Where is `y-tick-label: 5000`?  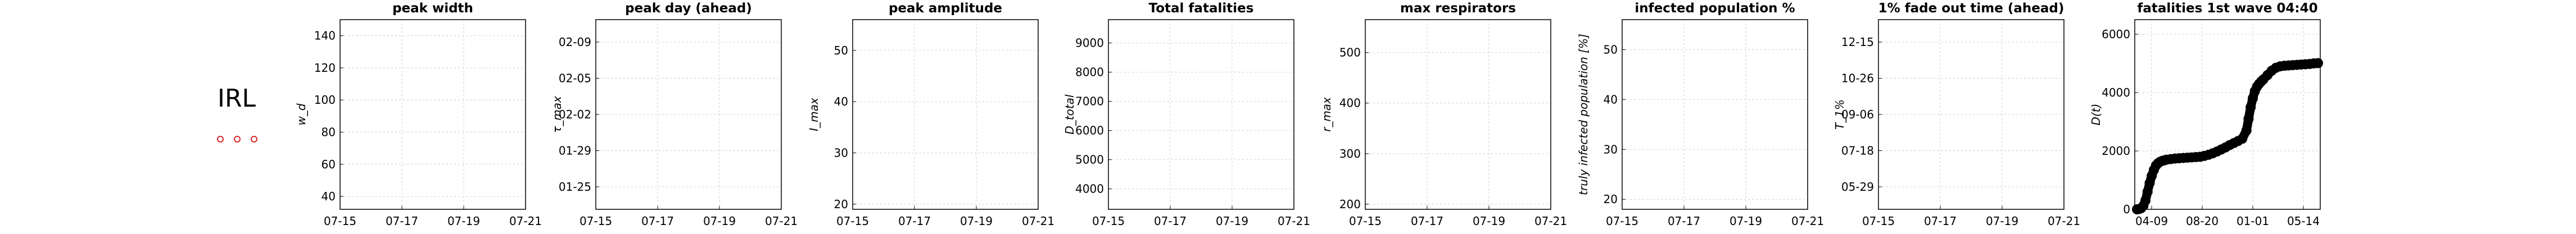
y-tick-label: 5000 is located at coordinates (1089, 160).